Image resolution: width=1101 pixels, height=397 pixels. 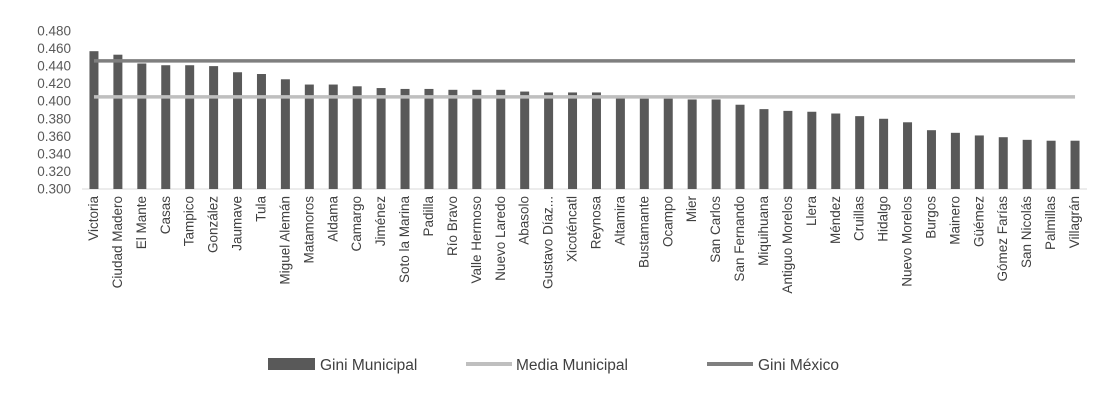 I want to click on category-label: Victoria, so click(x=93, y=218).